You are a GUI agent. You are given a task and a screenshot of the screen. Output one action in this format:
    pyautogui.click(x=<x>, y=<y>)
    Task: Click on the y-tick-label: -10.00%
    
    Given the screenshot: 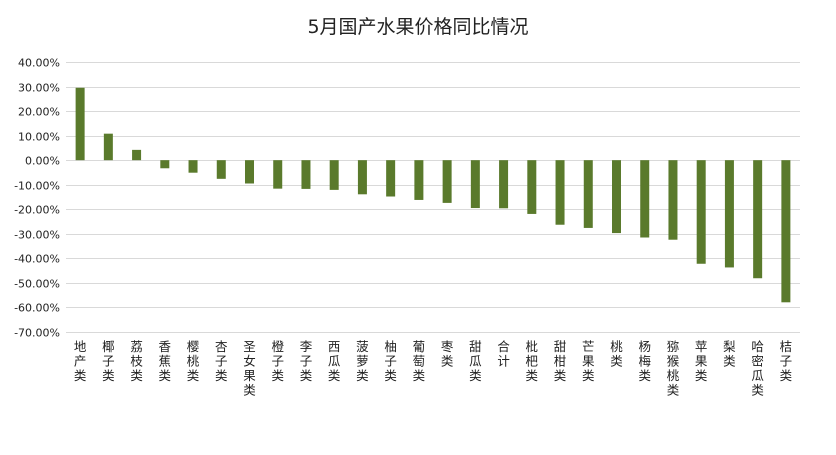 What is the action you would take?
    pyautogui.click(x=37, y=186)
    